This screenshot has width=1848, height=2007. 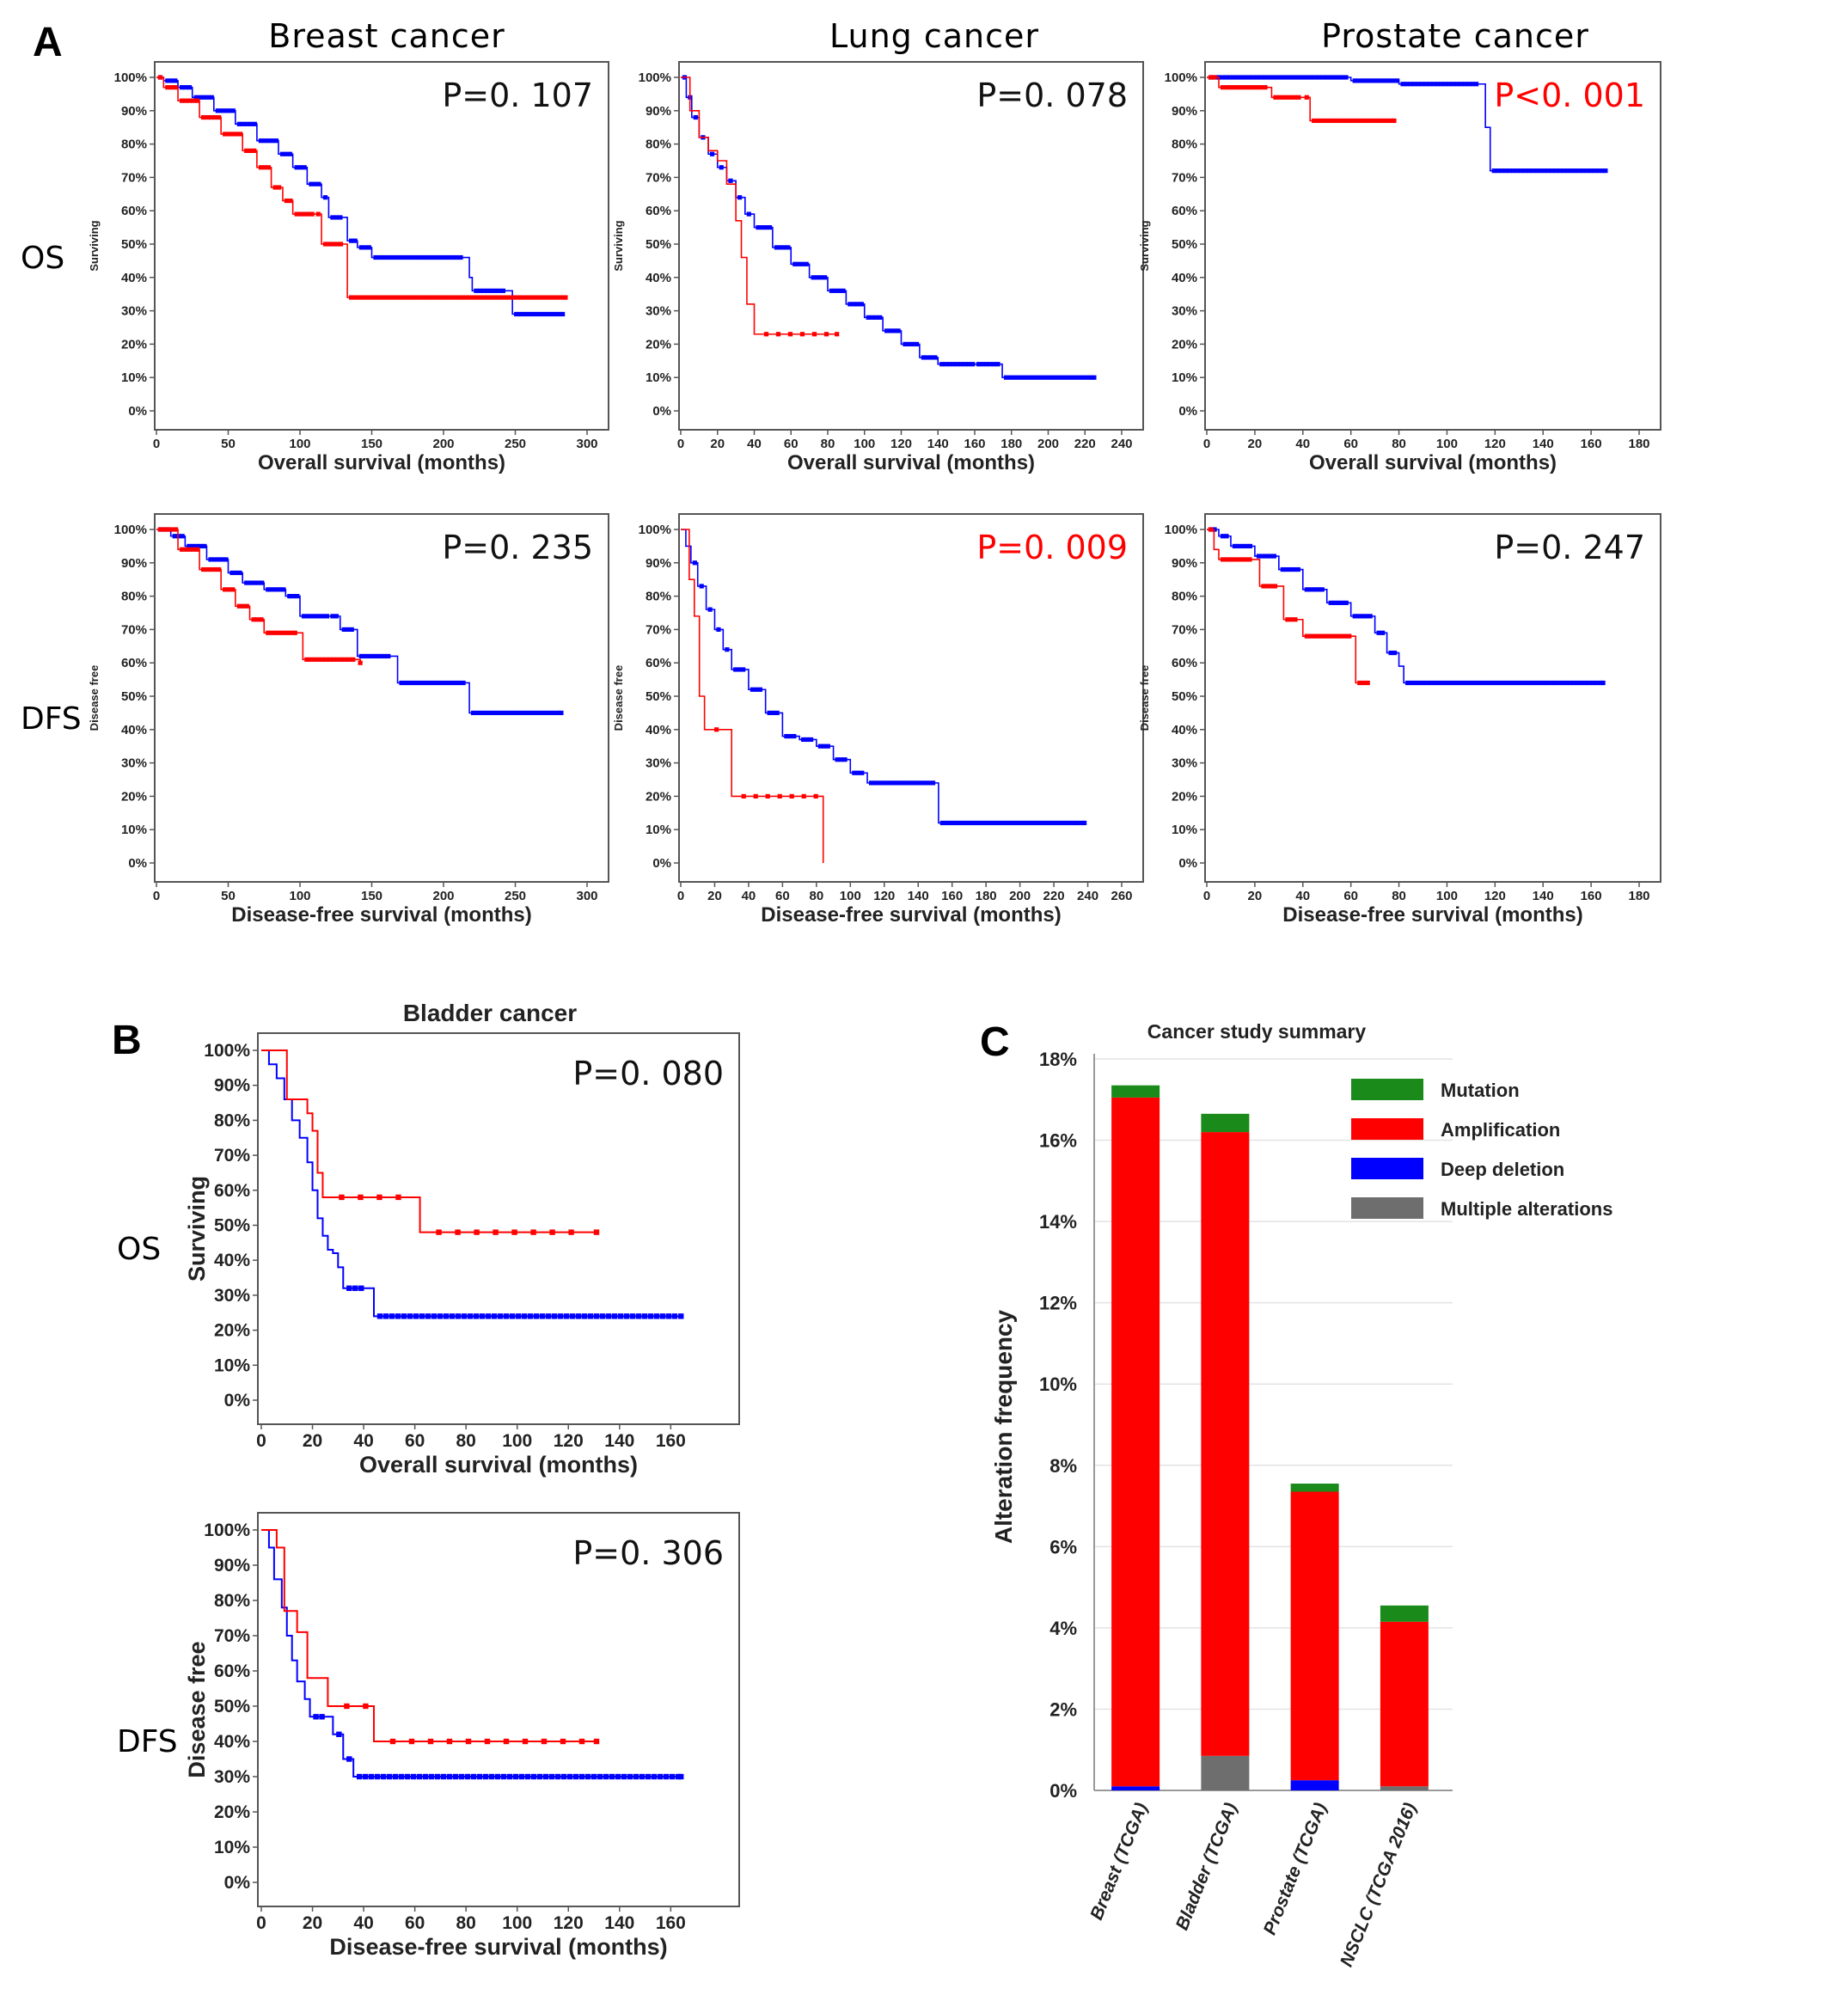 What do you see at coordinates (1058, 1059) in the screenshot?
I see `y-tick-label: 18%` at bounding box center [1058, 1059].